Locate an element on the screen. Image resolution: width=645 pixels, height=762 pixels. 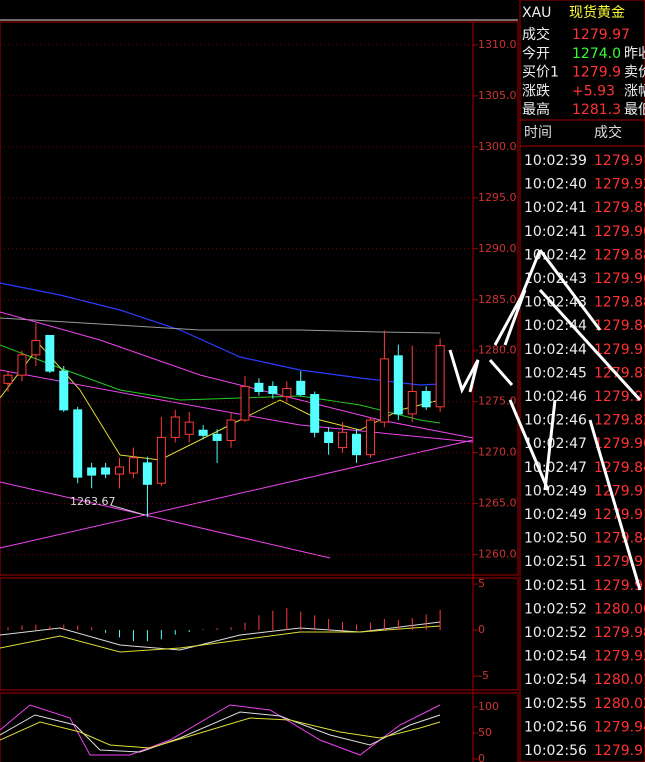
quote-label: 最低 is located at coordinates (634, 110).